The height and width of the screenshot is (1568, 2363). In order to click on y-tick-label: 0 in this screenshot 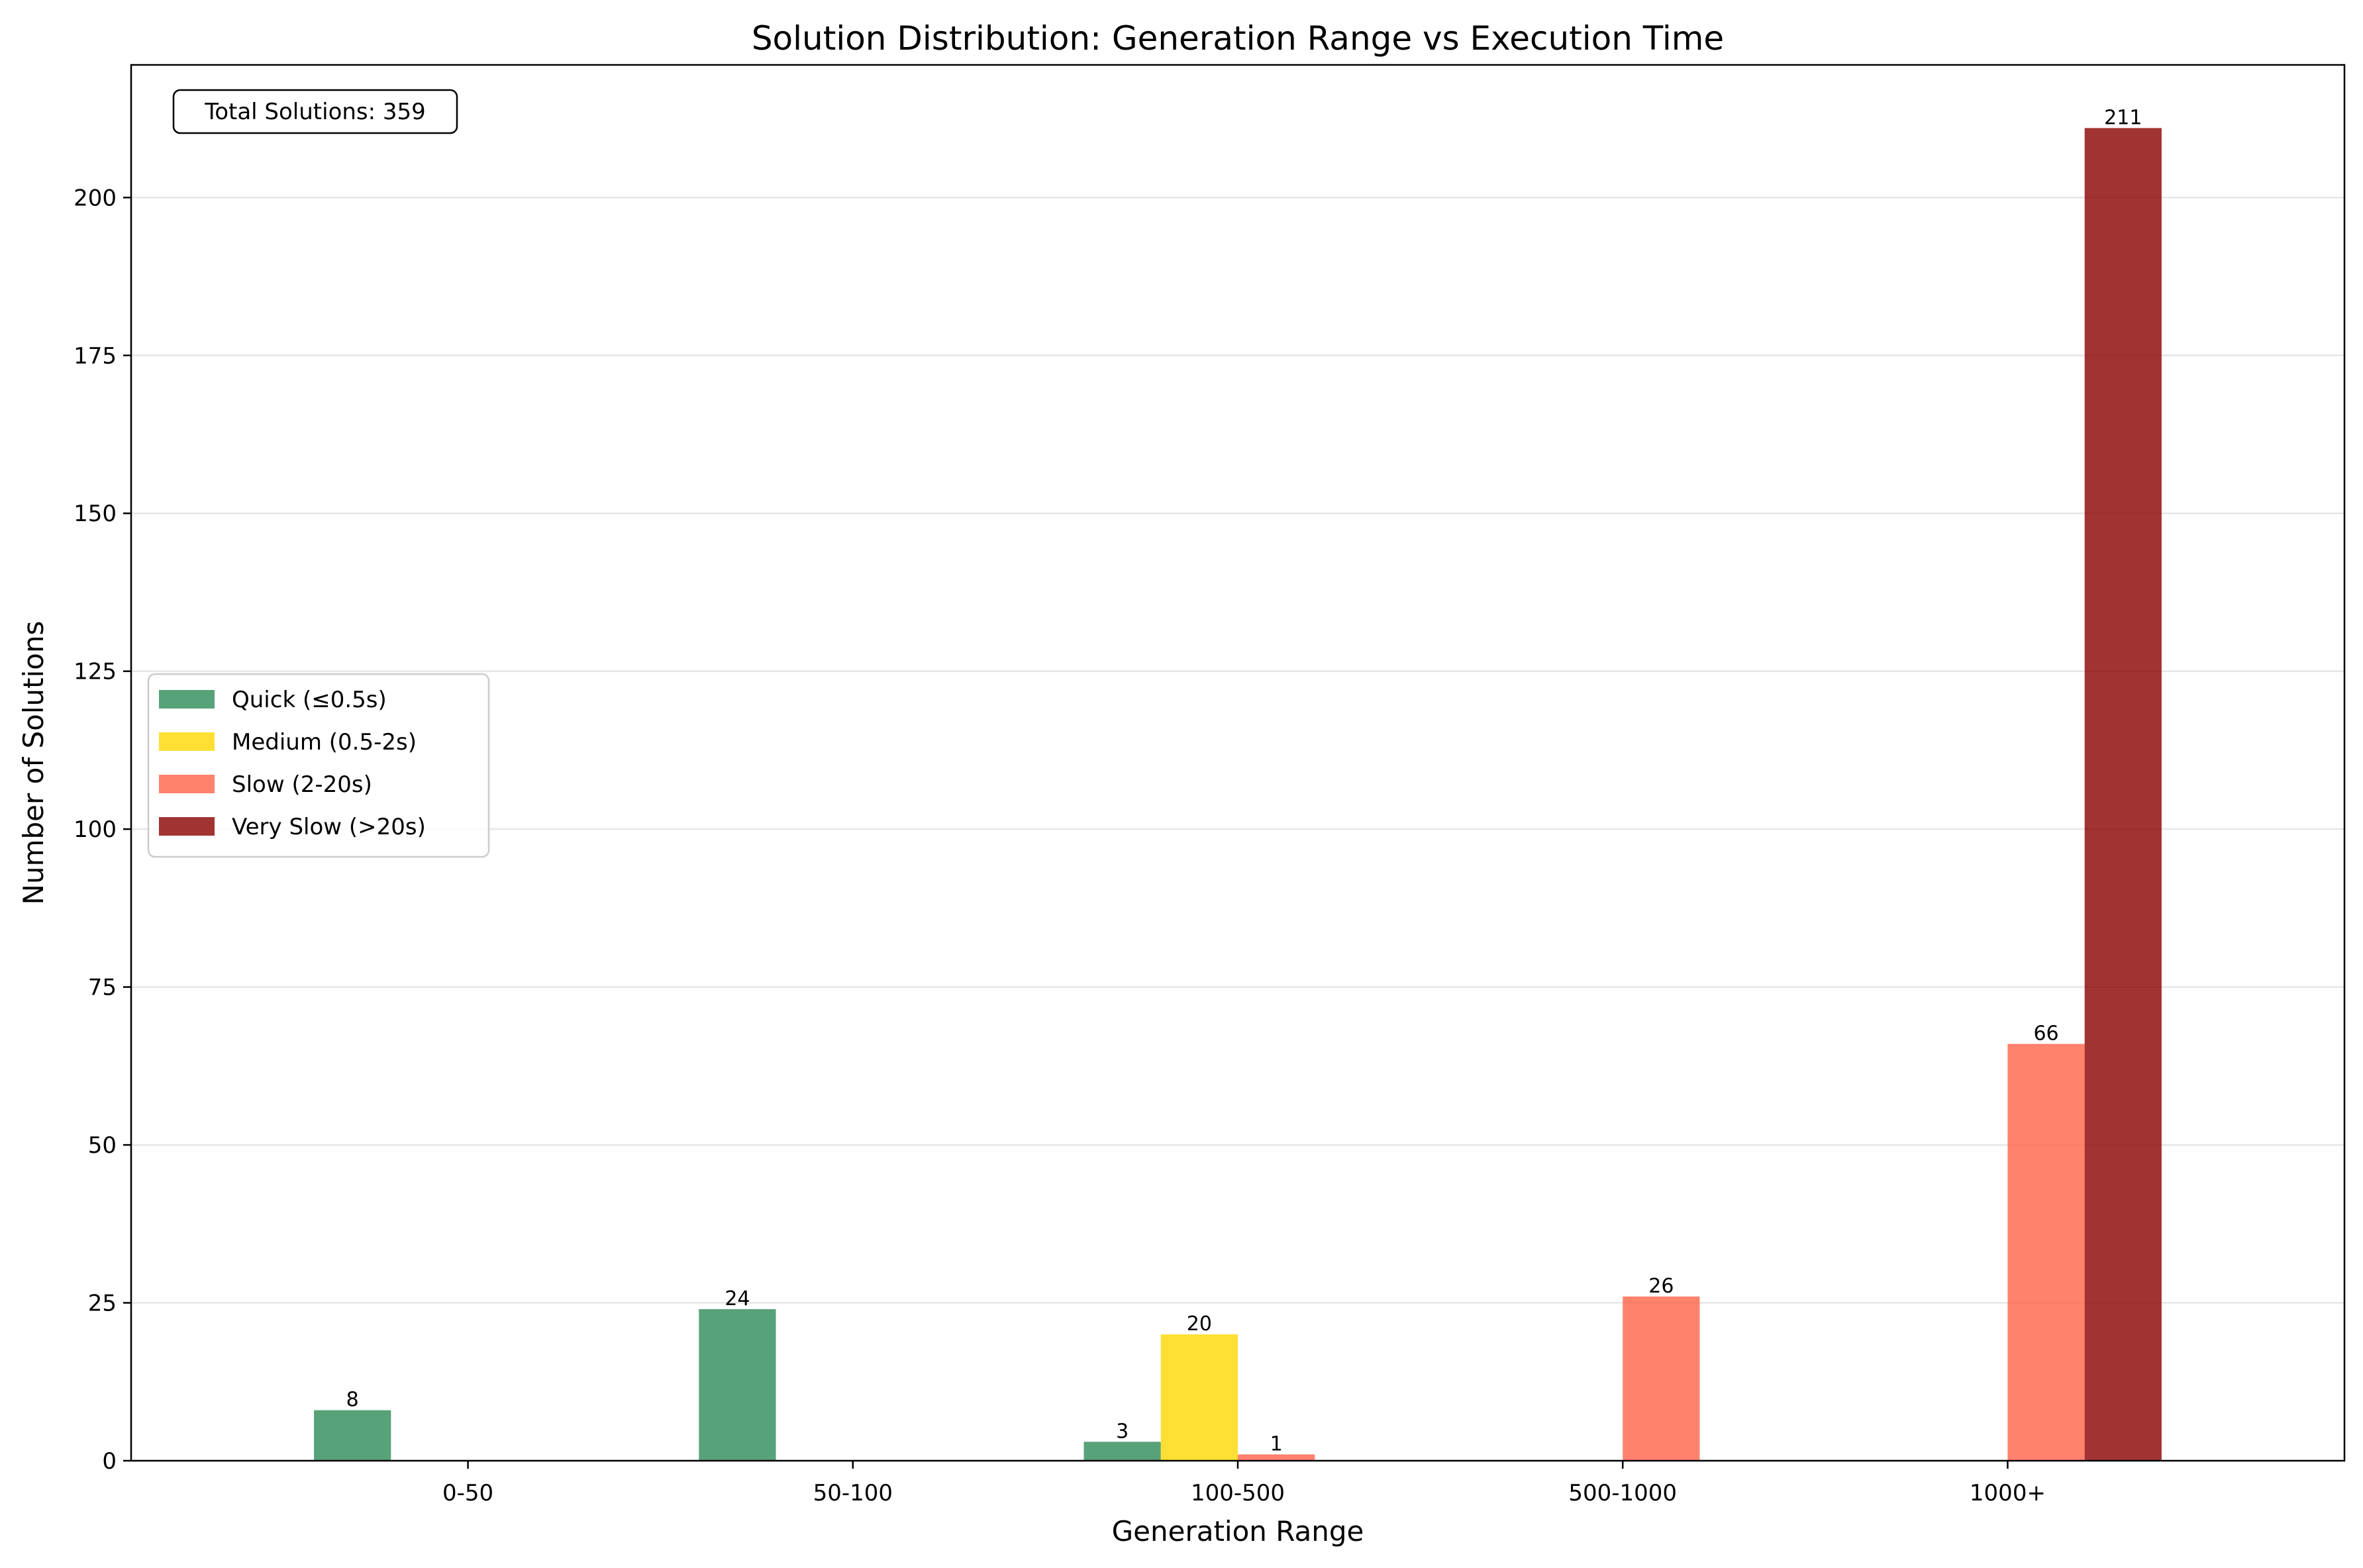, I will do `click(109, 1461)`.